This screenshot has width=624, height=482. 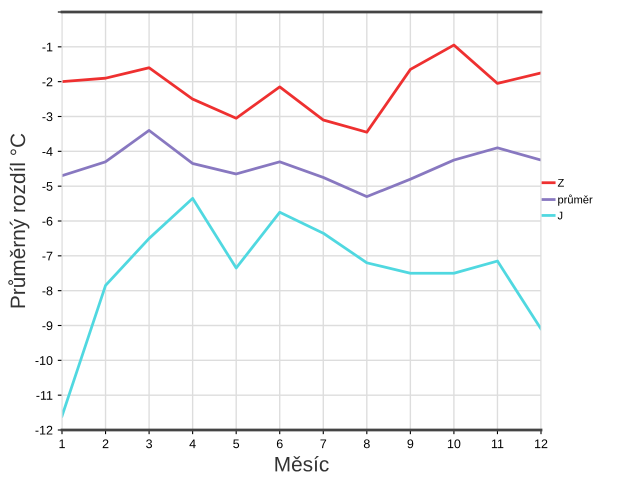 I want to click on y-tick-label: -5, so click(x=47, y=186).